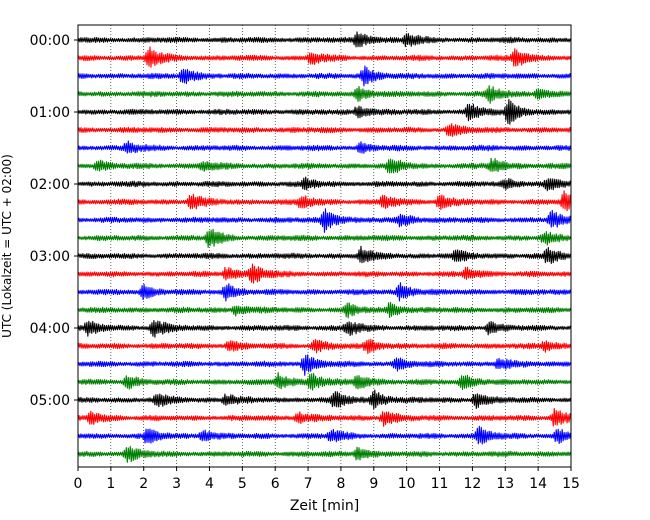 The width and height of the screenshot is (650, 520). Describe the element at coordinates (538, 484) in the screenshot. I see `x-tick-label: 14` at that location.